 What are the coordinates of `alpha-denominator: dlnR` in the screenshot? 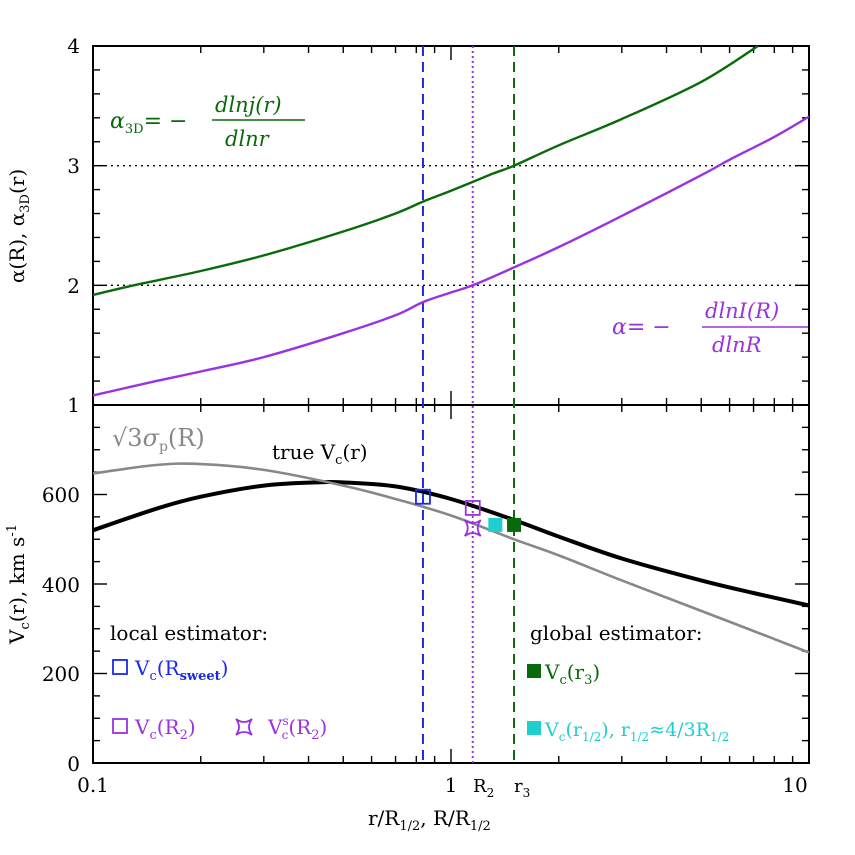 It's located at (737, 345).